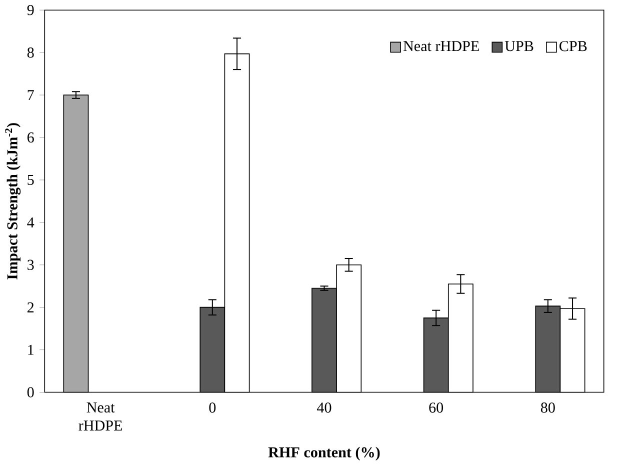 The height and width of the screenshot is (466, 634). I want to click on y-tick-label: 8, so click(30, 53).